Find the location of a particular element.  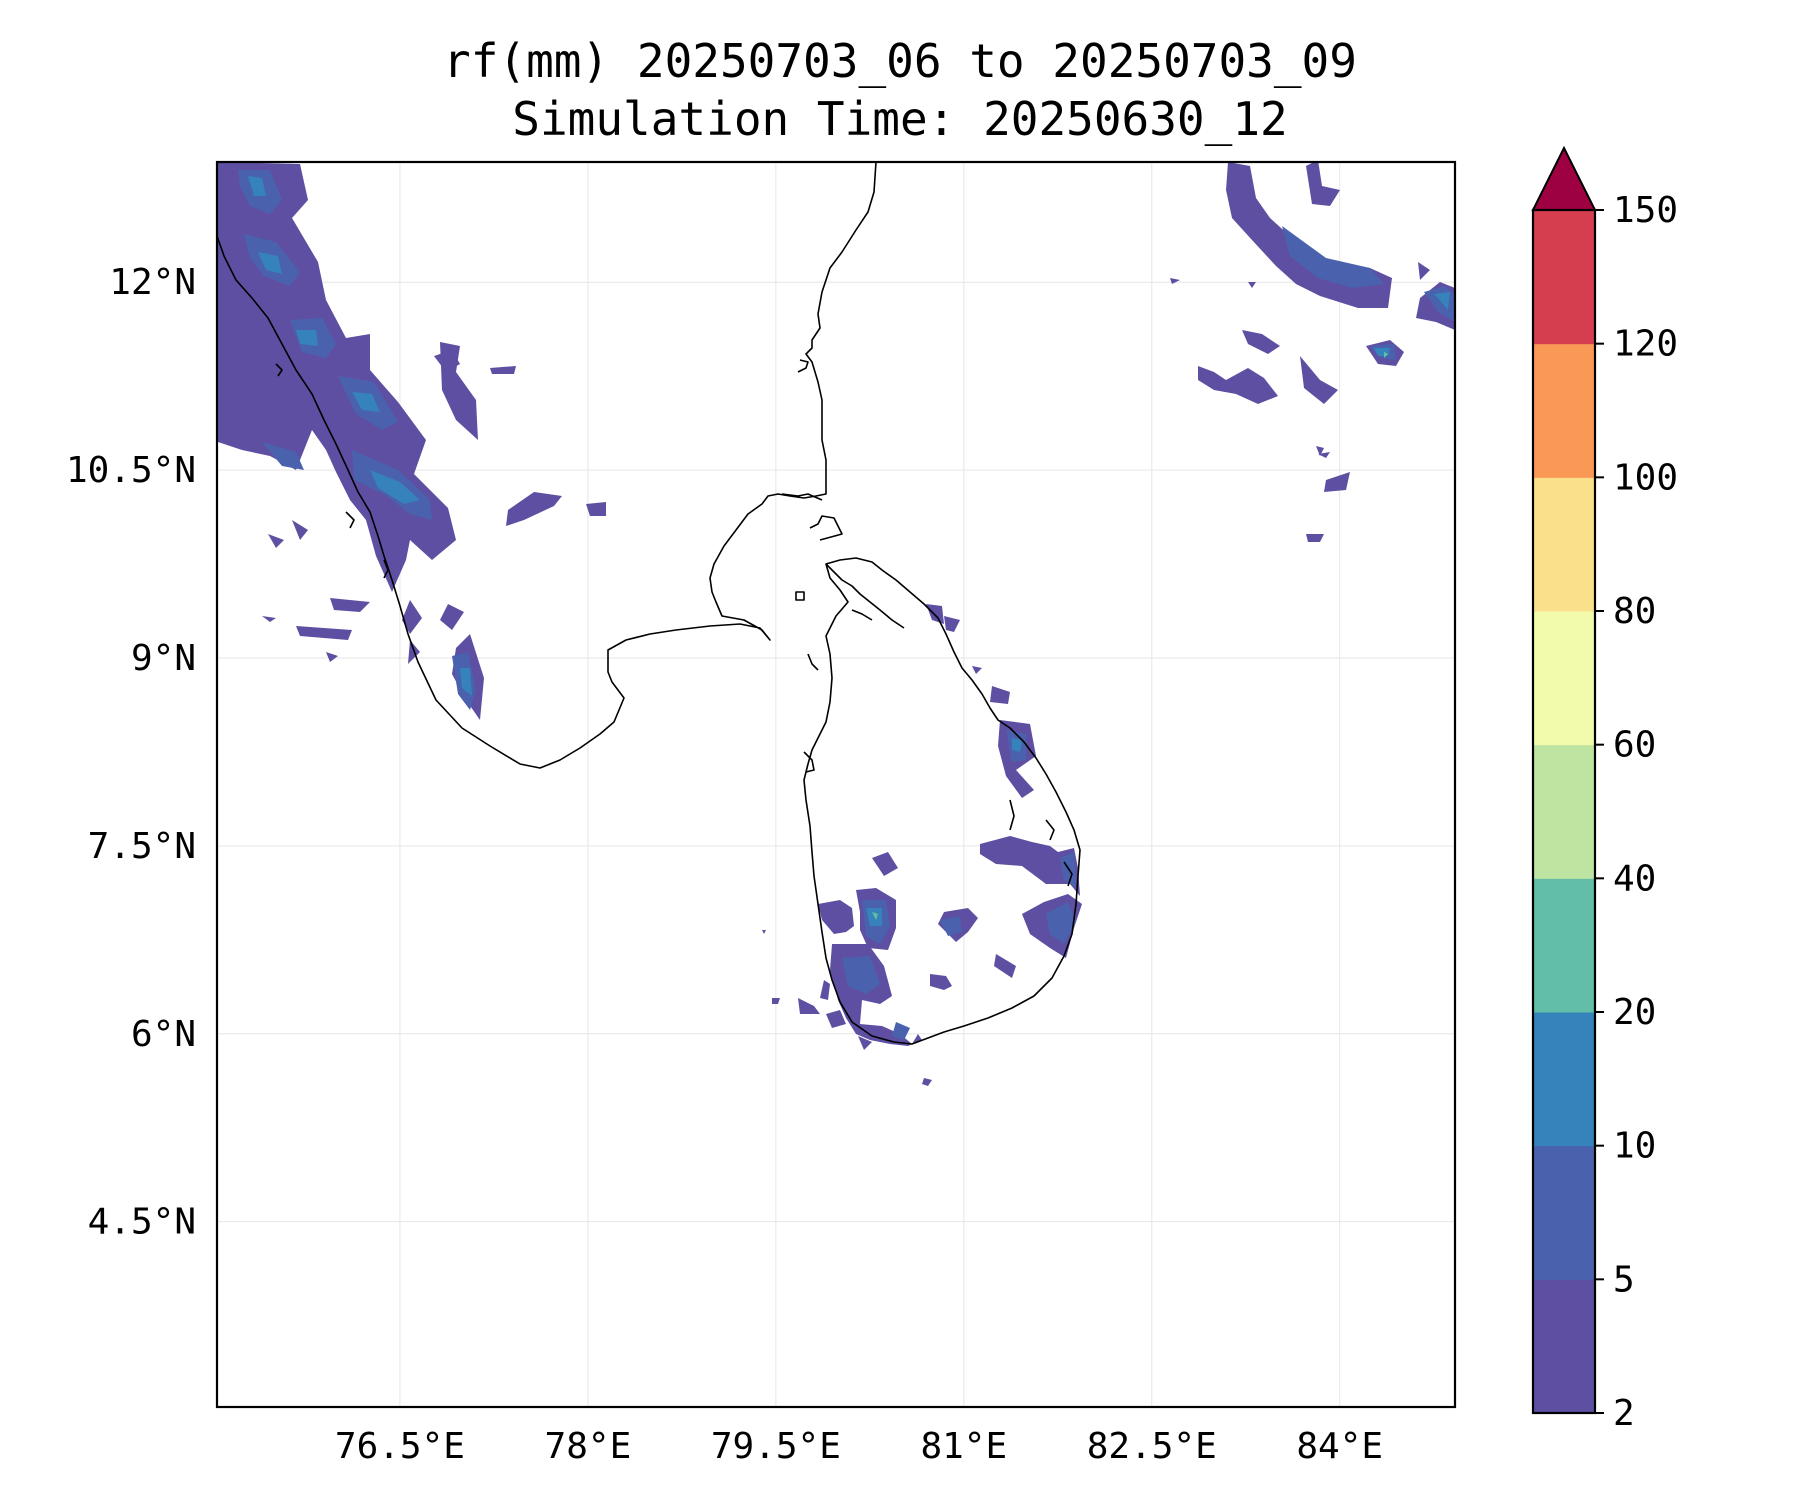

colorbar-tick-label: 40 is located at coordinates (1634, 878).